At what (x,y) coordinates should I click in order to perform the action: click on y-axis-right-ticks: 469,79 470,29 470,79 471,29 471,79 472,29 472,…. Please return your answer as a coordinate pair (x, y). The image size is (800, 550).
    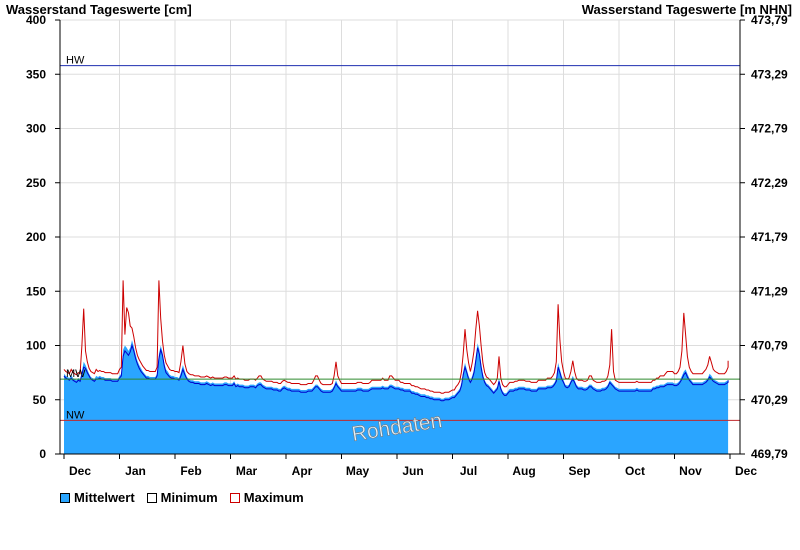
    Looking at the image, I should click on (764, 237).